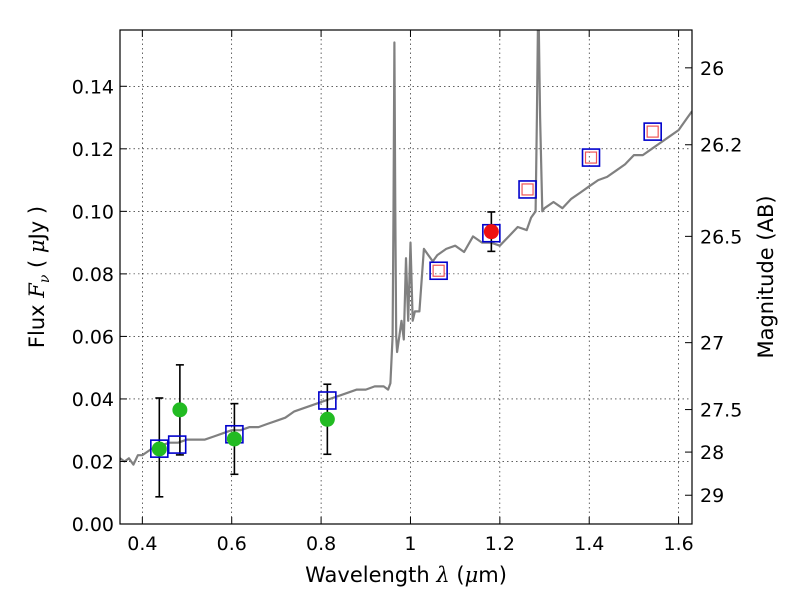  I want to click on right-tick-label: 26.5, so click(721, 237).